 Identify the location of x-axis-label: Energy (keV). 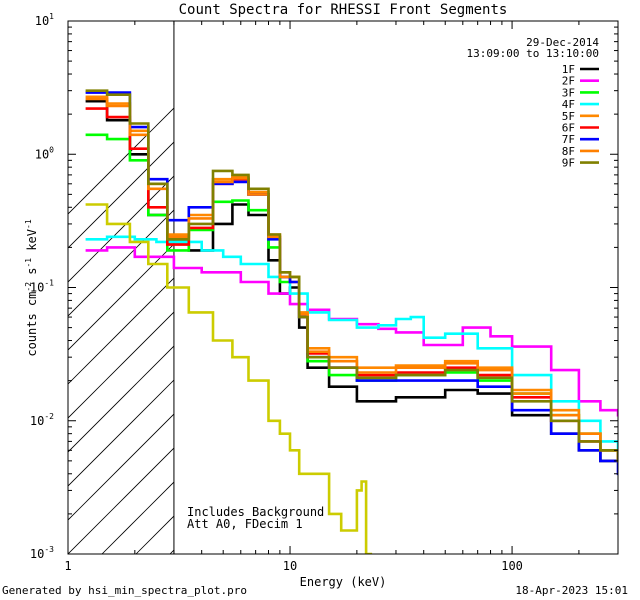
(343, 582).